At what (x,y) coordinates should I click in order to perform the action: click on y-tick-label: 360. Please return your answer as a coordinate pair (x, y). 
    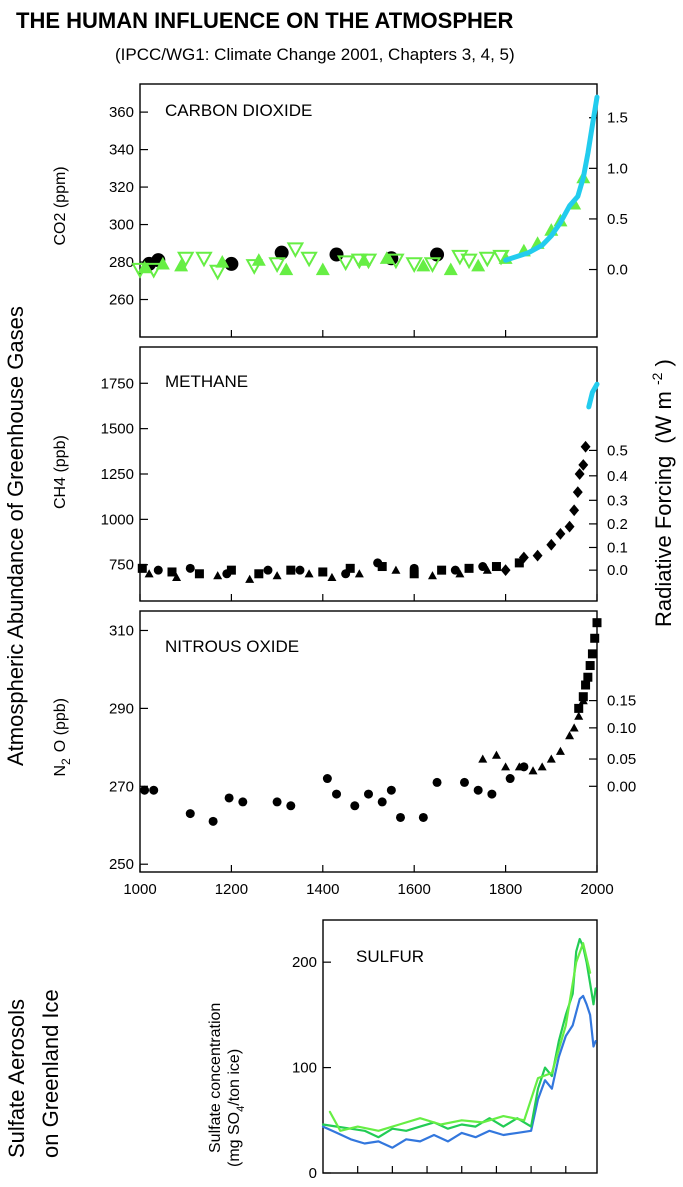
    Looking at the image, I should click on (121, 112).